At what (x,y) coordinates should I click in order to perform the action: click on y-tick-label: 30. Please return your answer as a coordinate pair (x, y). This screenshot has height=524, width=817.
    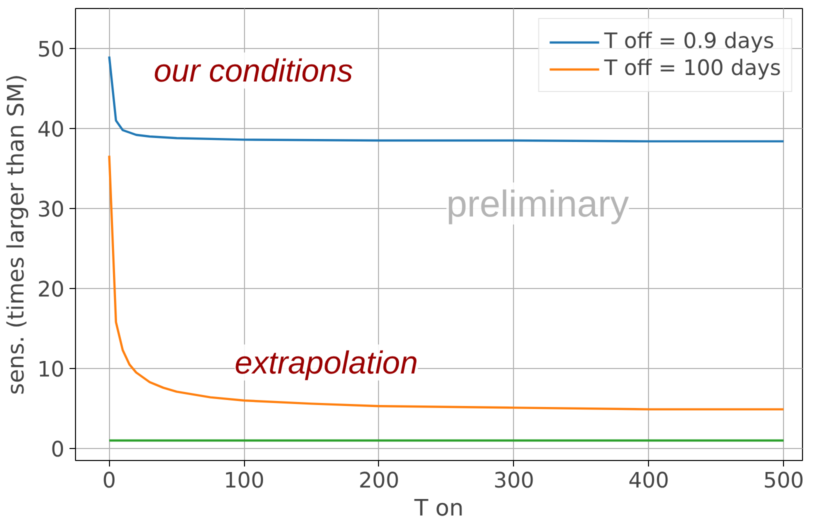
    Looking at the image, I should click on (50, 210).